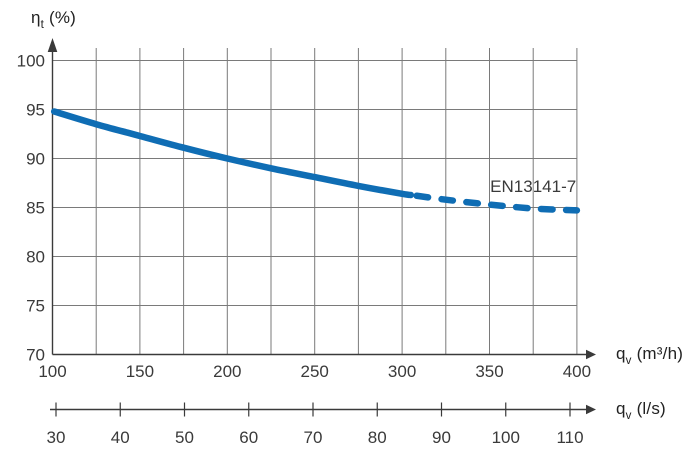 This screenshot has height=459, width=700. I want to click on y-tick-label: 100, so click(31, 61).